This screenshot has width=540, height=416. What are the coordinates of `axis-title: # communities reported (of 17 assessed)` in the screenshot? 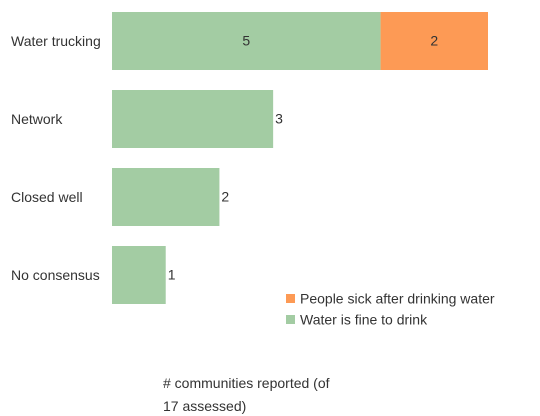 It's located at (246, 394).